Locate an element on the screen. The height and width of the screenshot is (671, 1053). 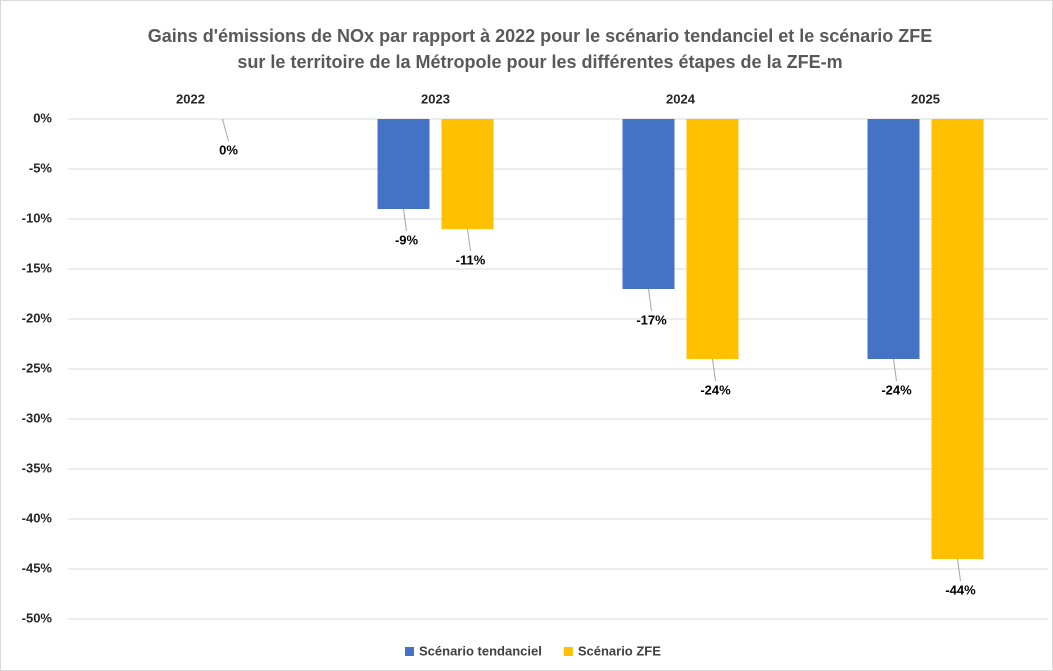
y-tick-label: -20% is located at coordinates (37, 317).